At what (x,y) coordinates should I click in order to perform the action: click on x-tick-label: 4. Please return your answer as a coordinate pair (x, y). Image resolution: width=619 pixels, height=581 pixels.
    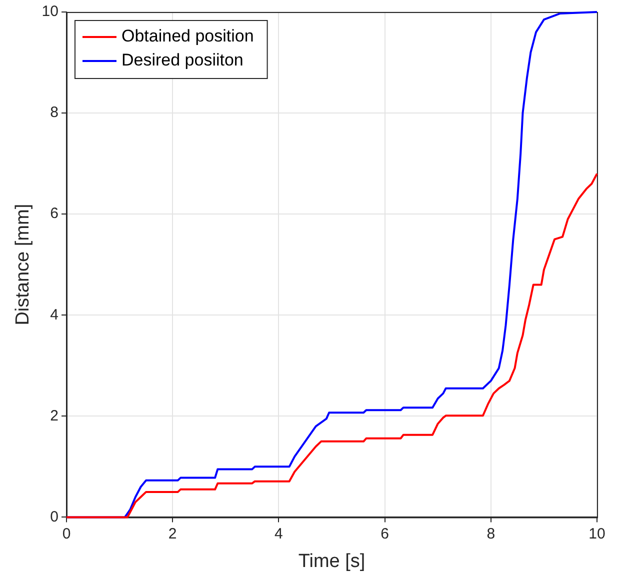
    Looking at the image, I should click on (278, 533).